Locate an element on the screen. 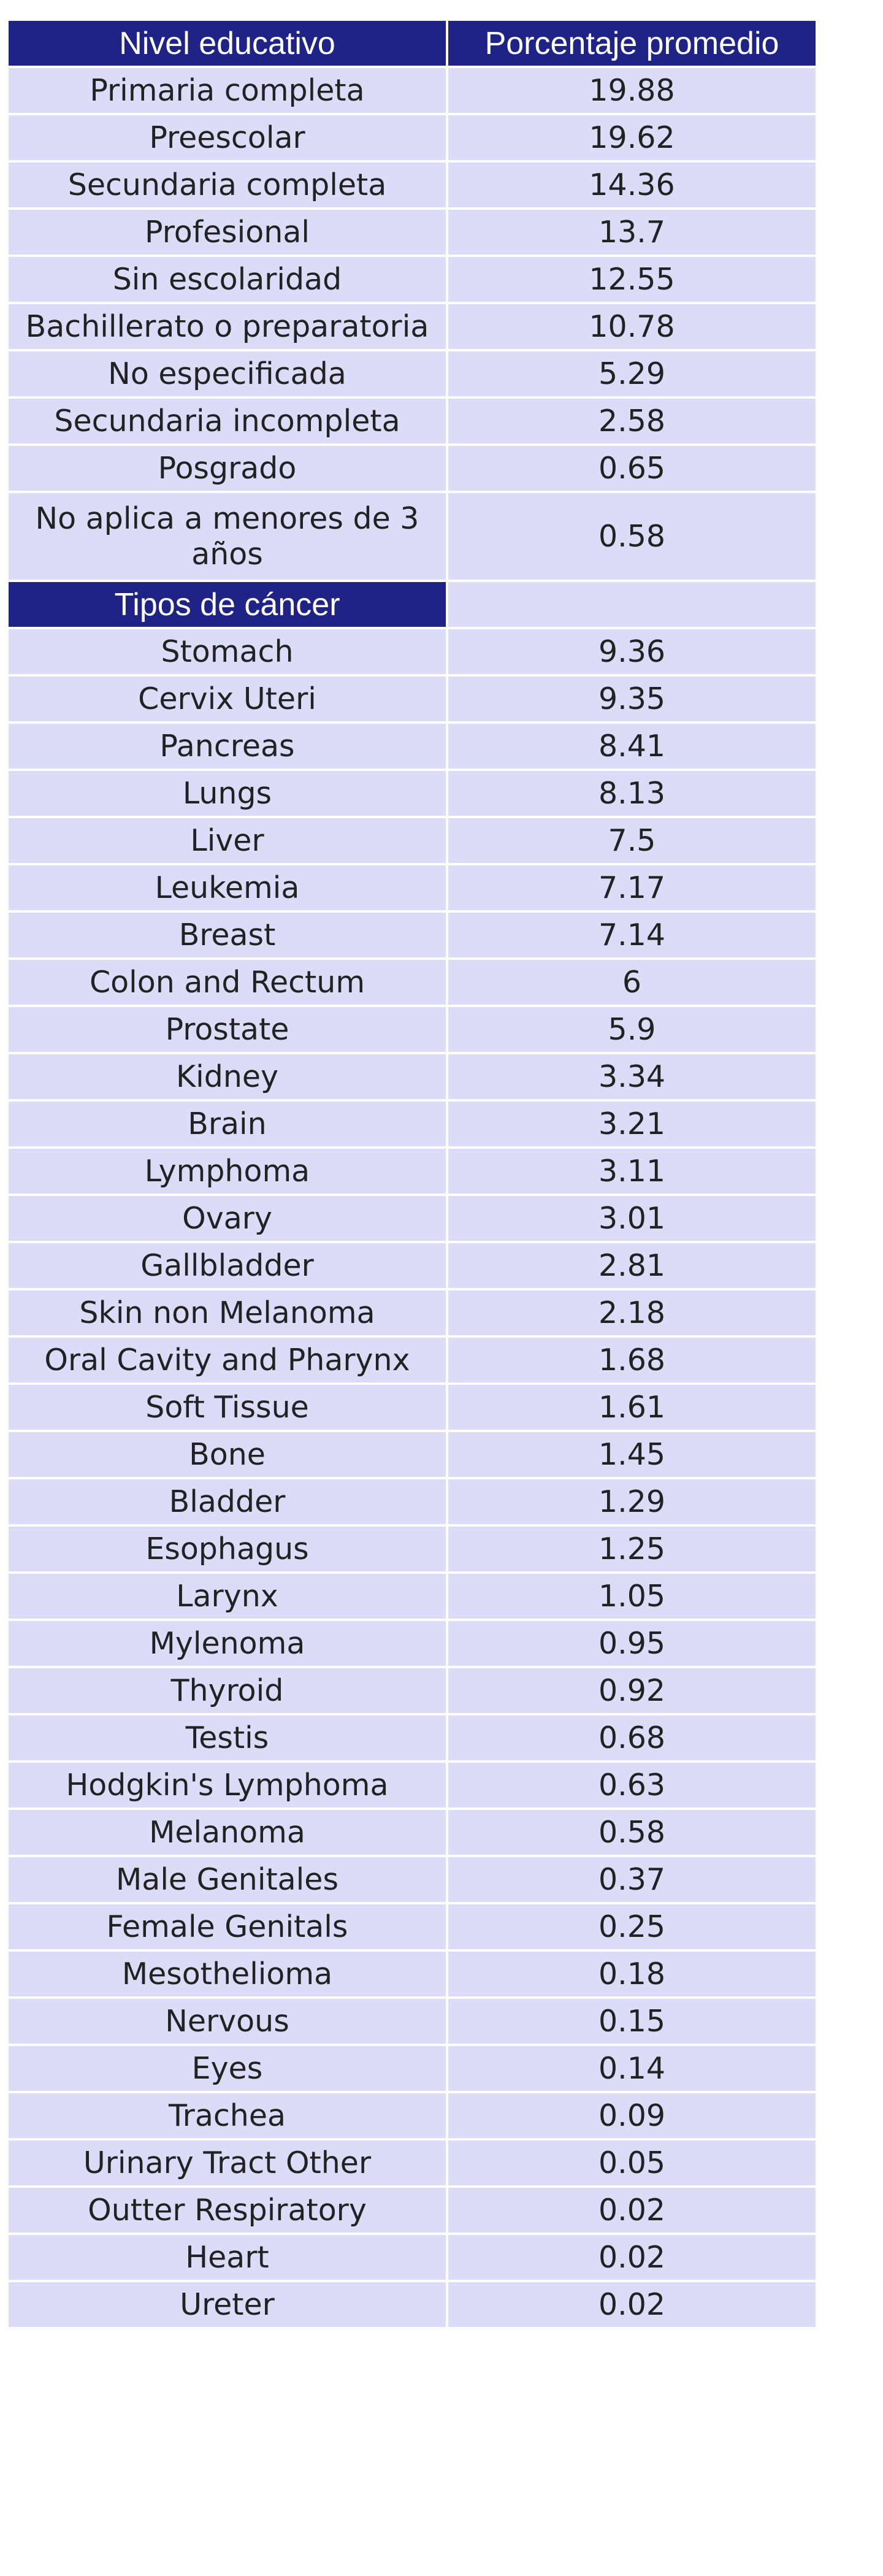 The height and width of the screenshot is (2576, 883). row-label-cell: No aplica a menores de 3 años is located at coordinates (227, 536).